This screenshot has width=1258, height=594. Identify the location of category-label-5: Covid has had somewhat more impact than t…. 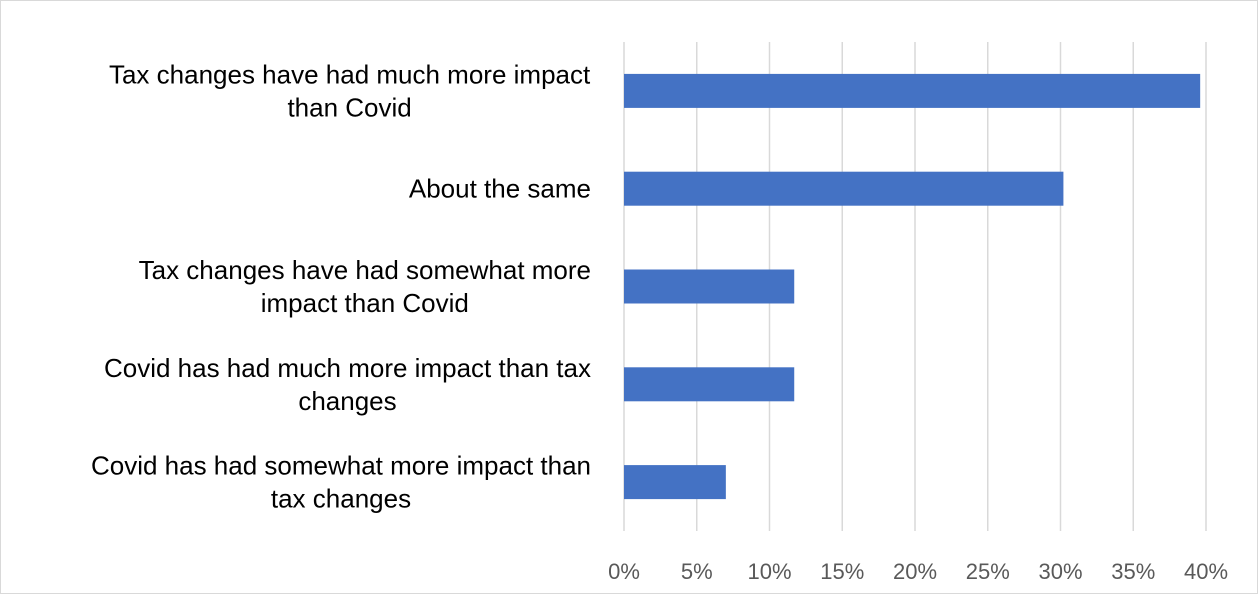
(341, 482).